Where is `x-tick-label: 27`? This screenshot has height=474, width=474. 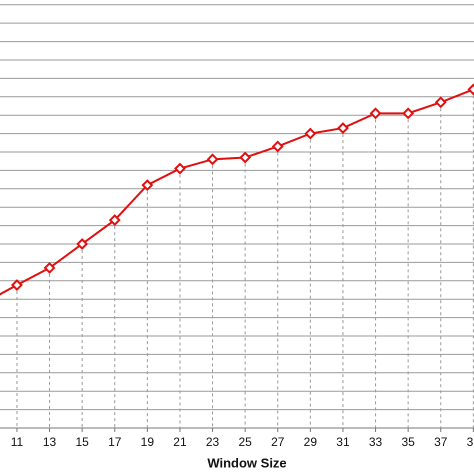
x-tick-label: 27 is located at coordinates (278, 442).